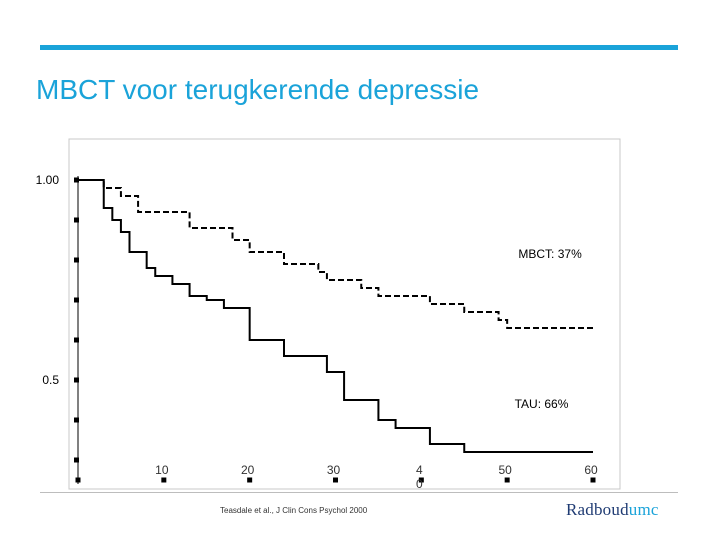  Describe the element at coordinates (57, 328) in the screenshot. I see `y-axis: 1.00 0.5` at that location.